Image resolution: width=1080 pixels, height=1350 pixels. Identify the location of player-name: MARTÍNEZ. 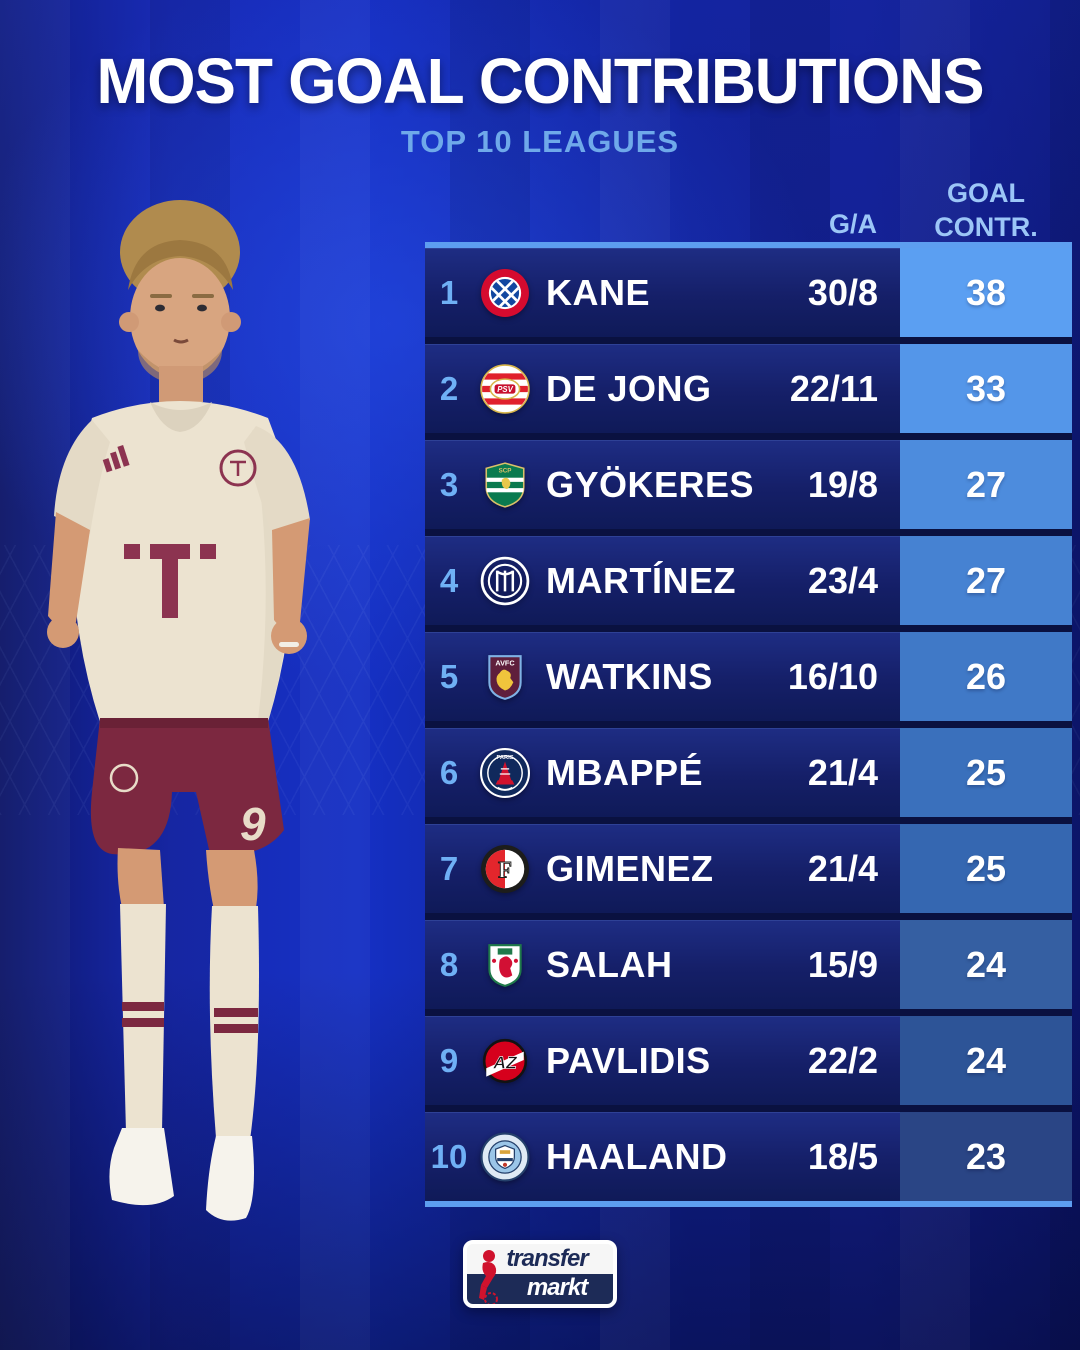
(641, 580).